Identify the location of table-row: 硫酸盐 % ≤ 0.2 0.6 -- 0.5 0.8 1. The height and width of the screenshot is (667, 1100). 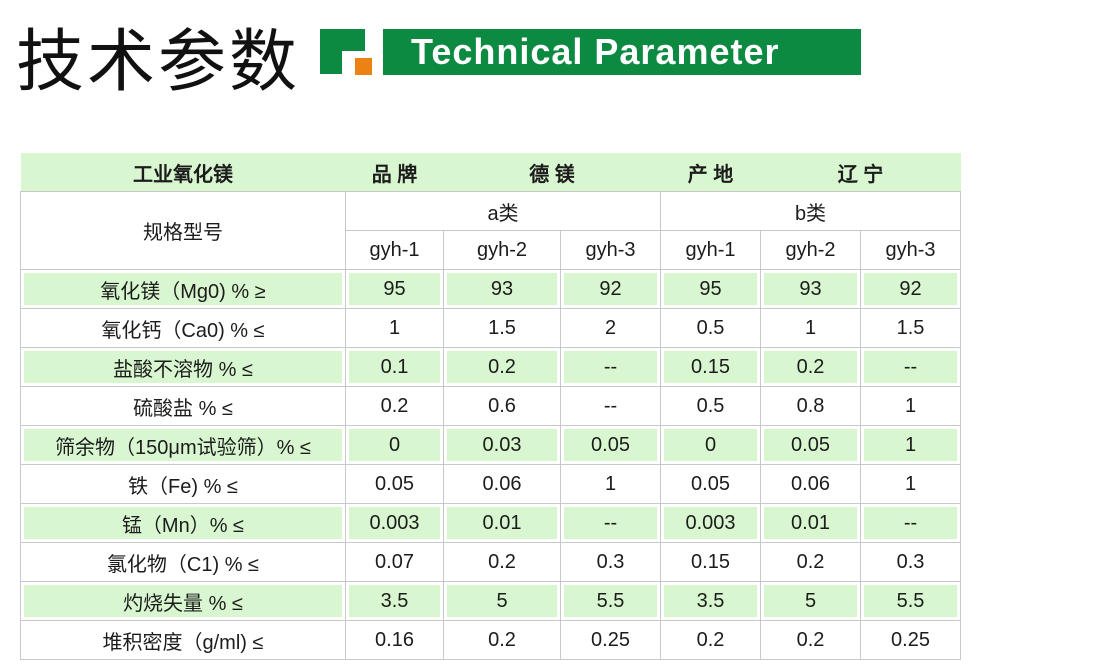
(490, 406).